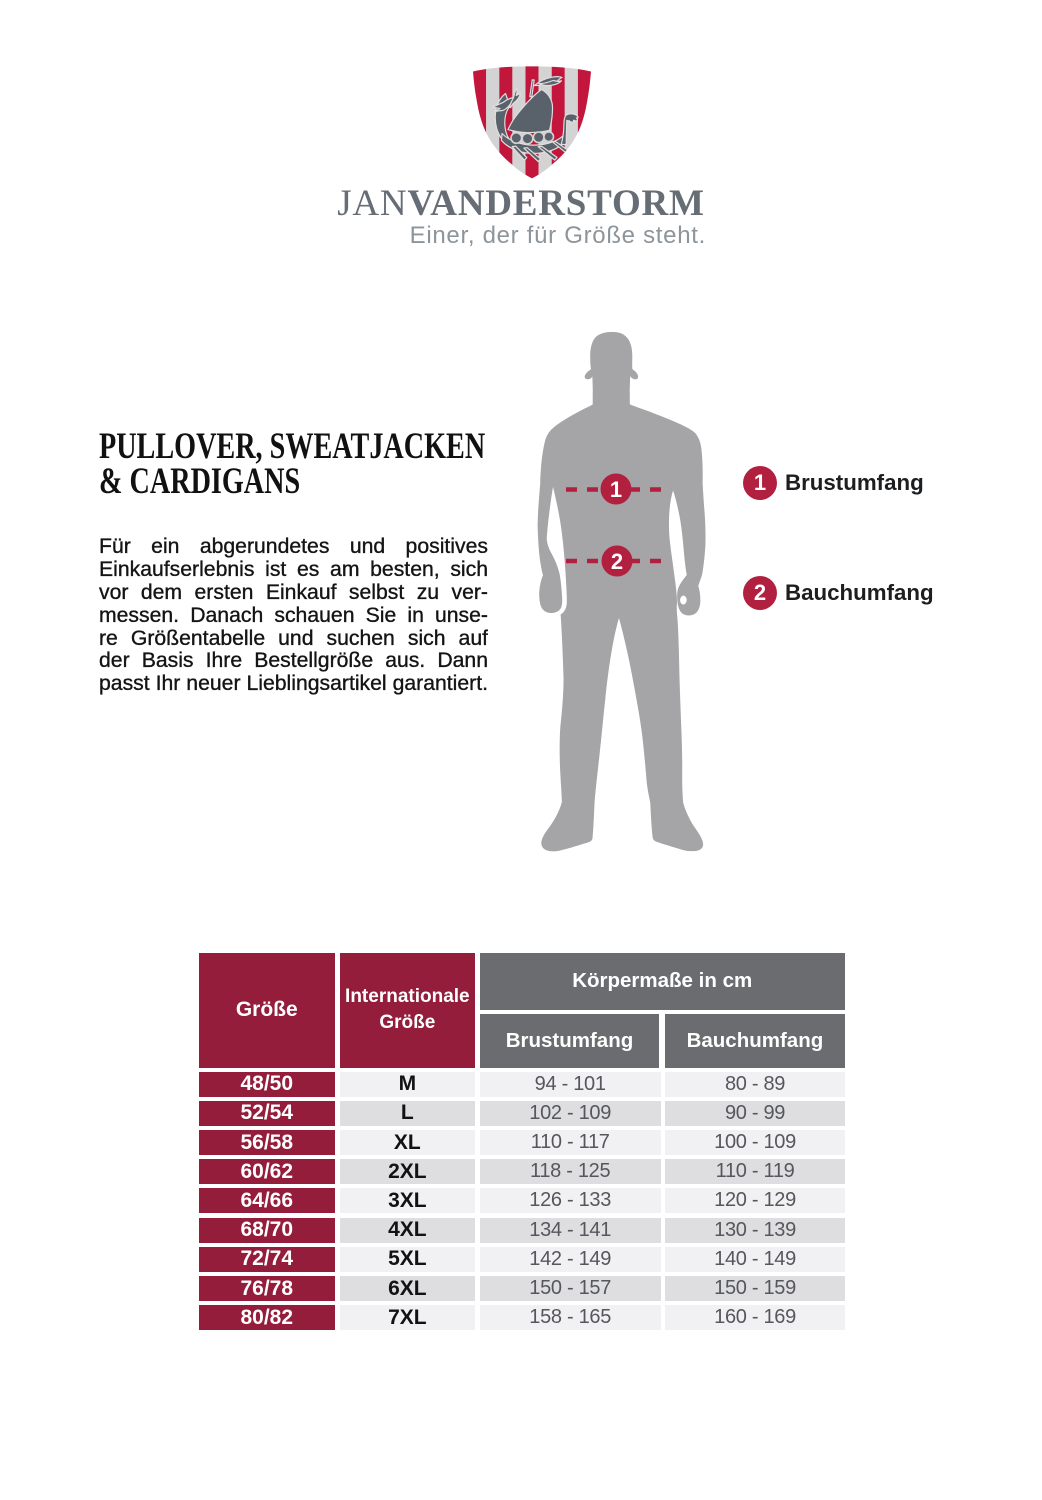 The width and height of the screenshot is (1042, 1500). I want to click on svg-text: 1, so click(616, 489).